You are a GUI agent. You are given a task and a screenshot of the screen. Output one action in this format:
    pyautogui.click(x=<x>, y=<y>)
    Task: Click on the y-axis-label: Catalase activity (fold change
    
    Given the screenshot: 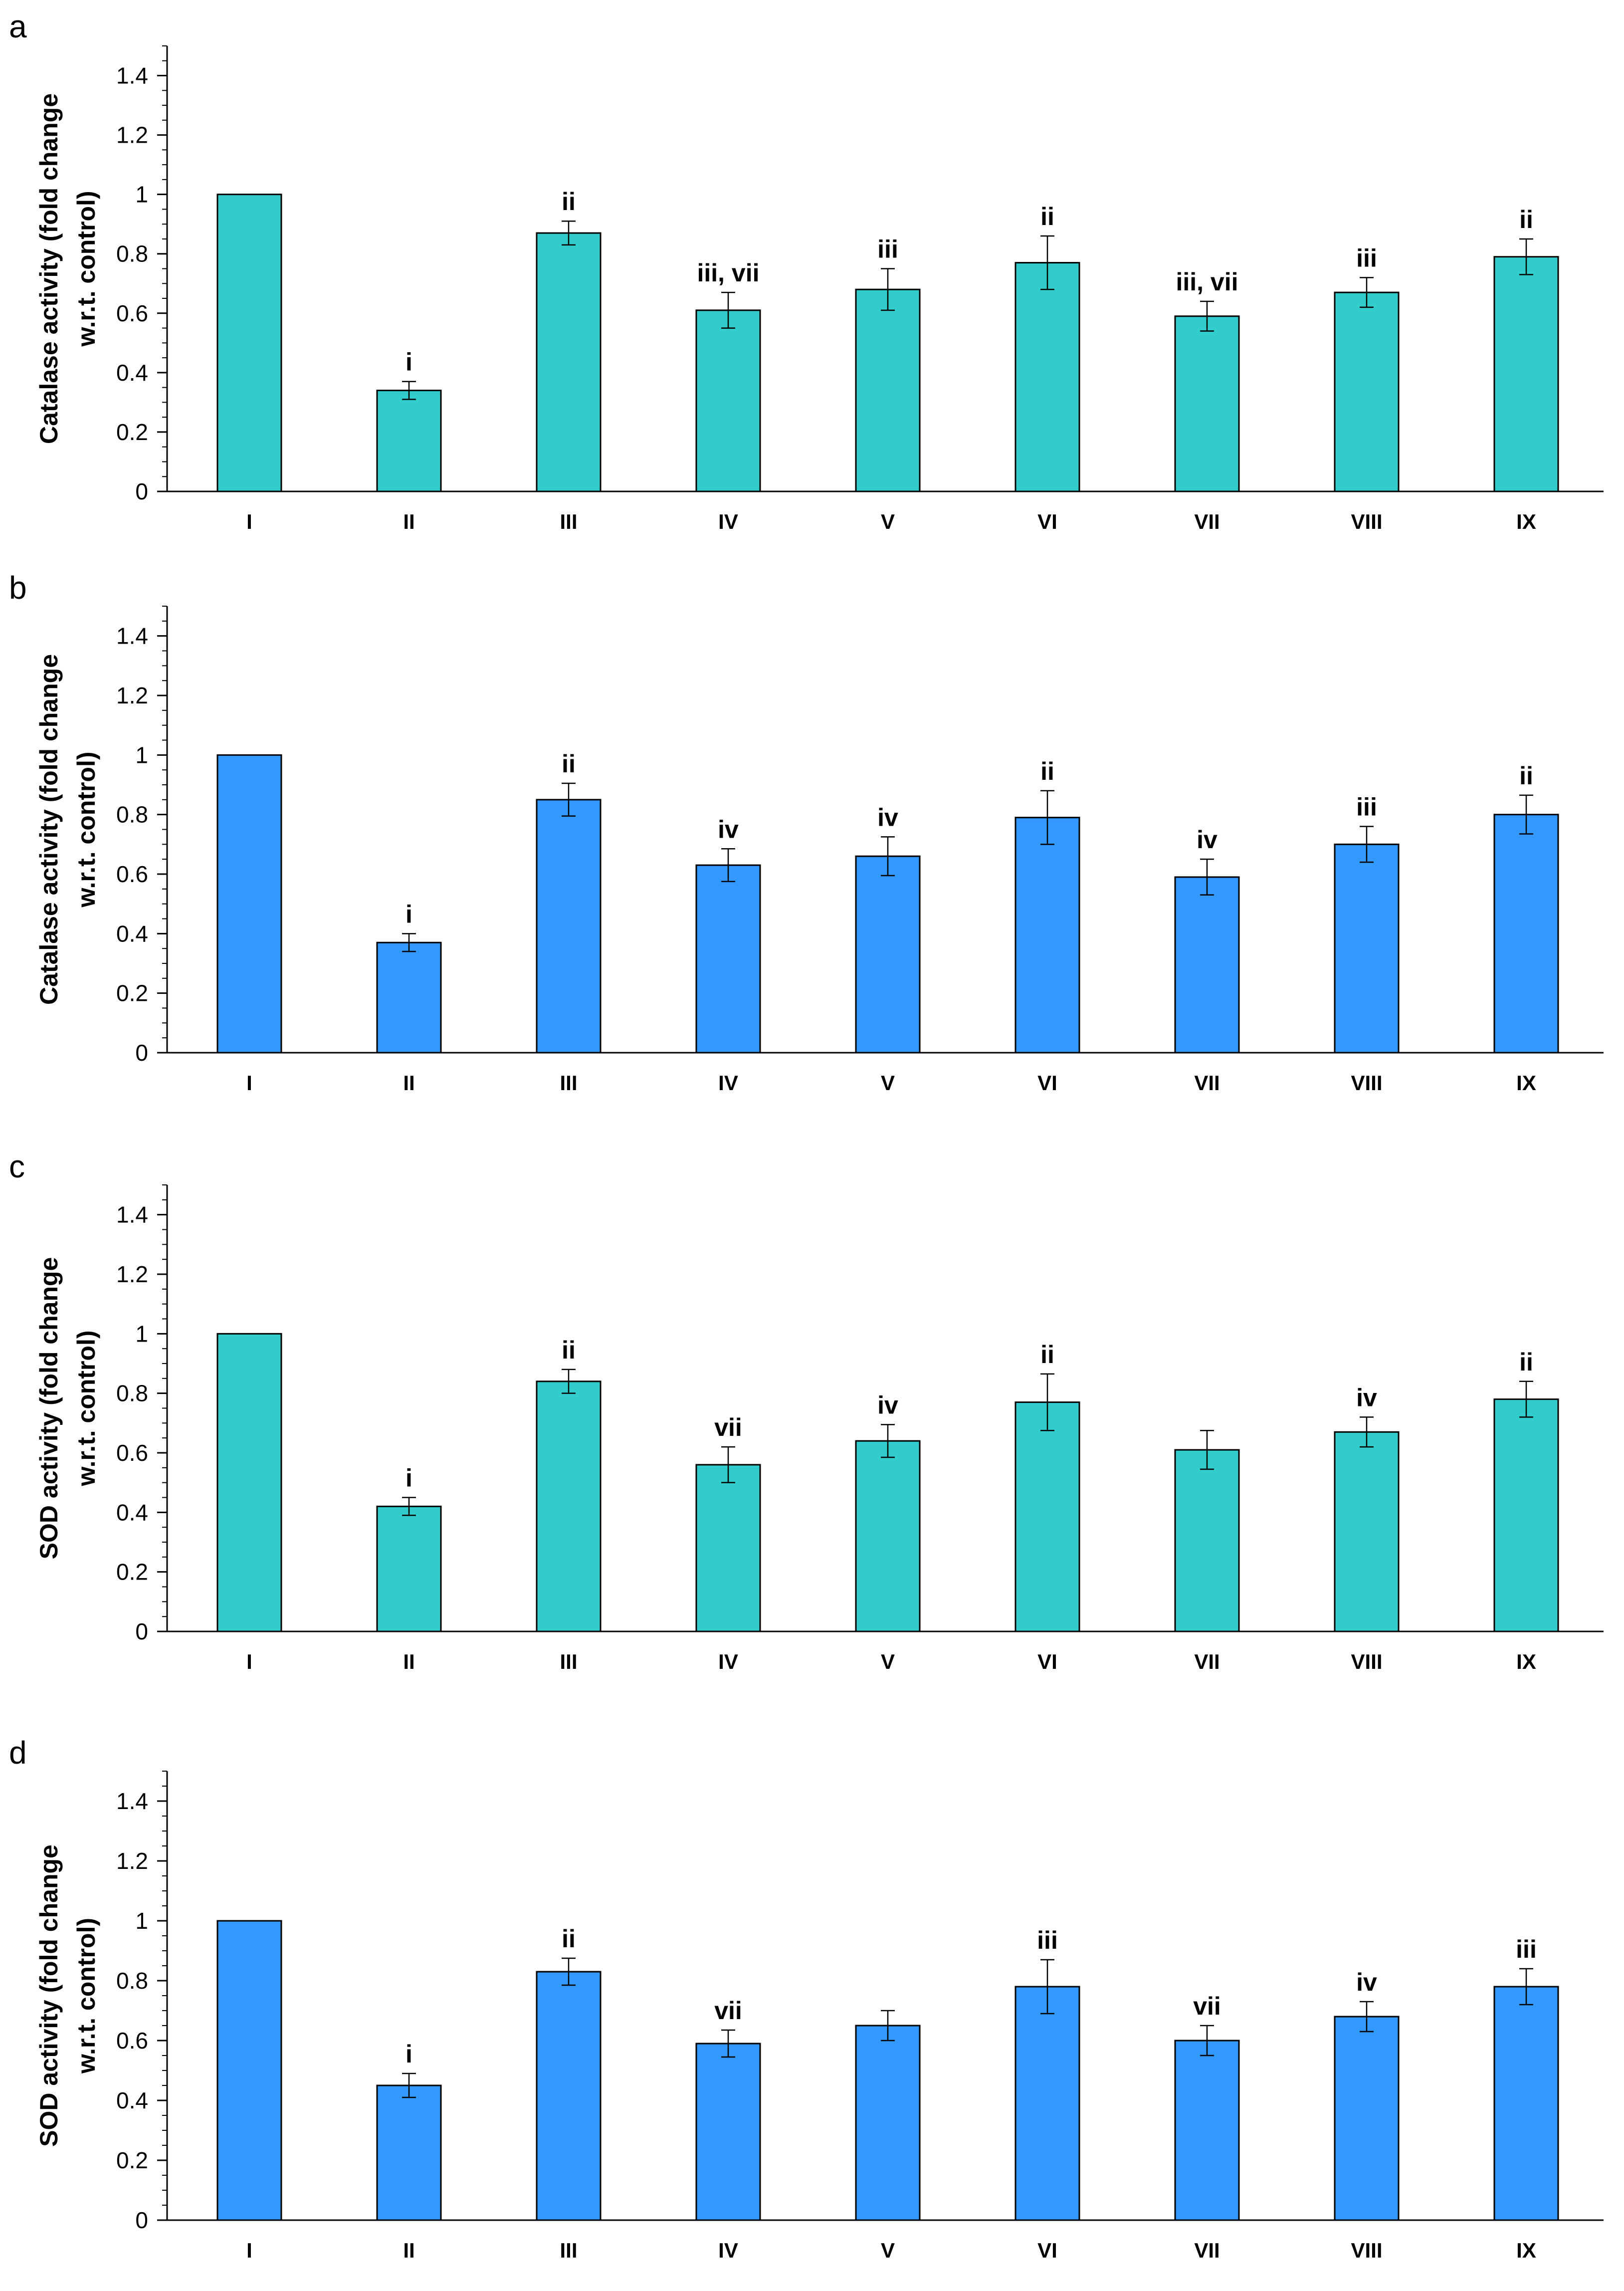 What is the action you would take?
    pyautogui.click(x=49, y=268)
    